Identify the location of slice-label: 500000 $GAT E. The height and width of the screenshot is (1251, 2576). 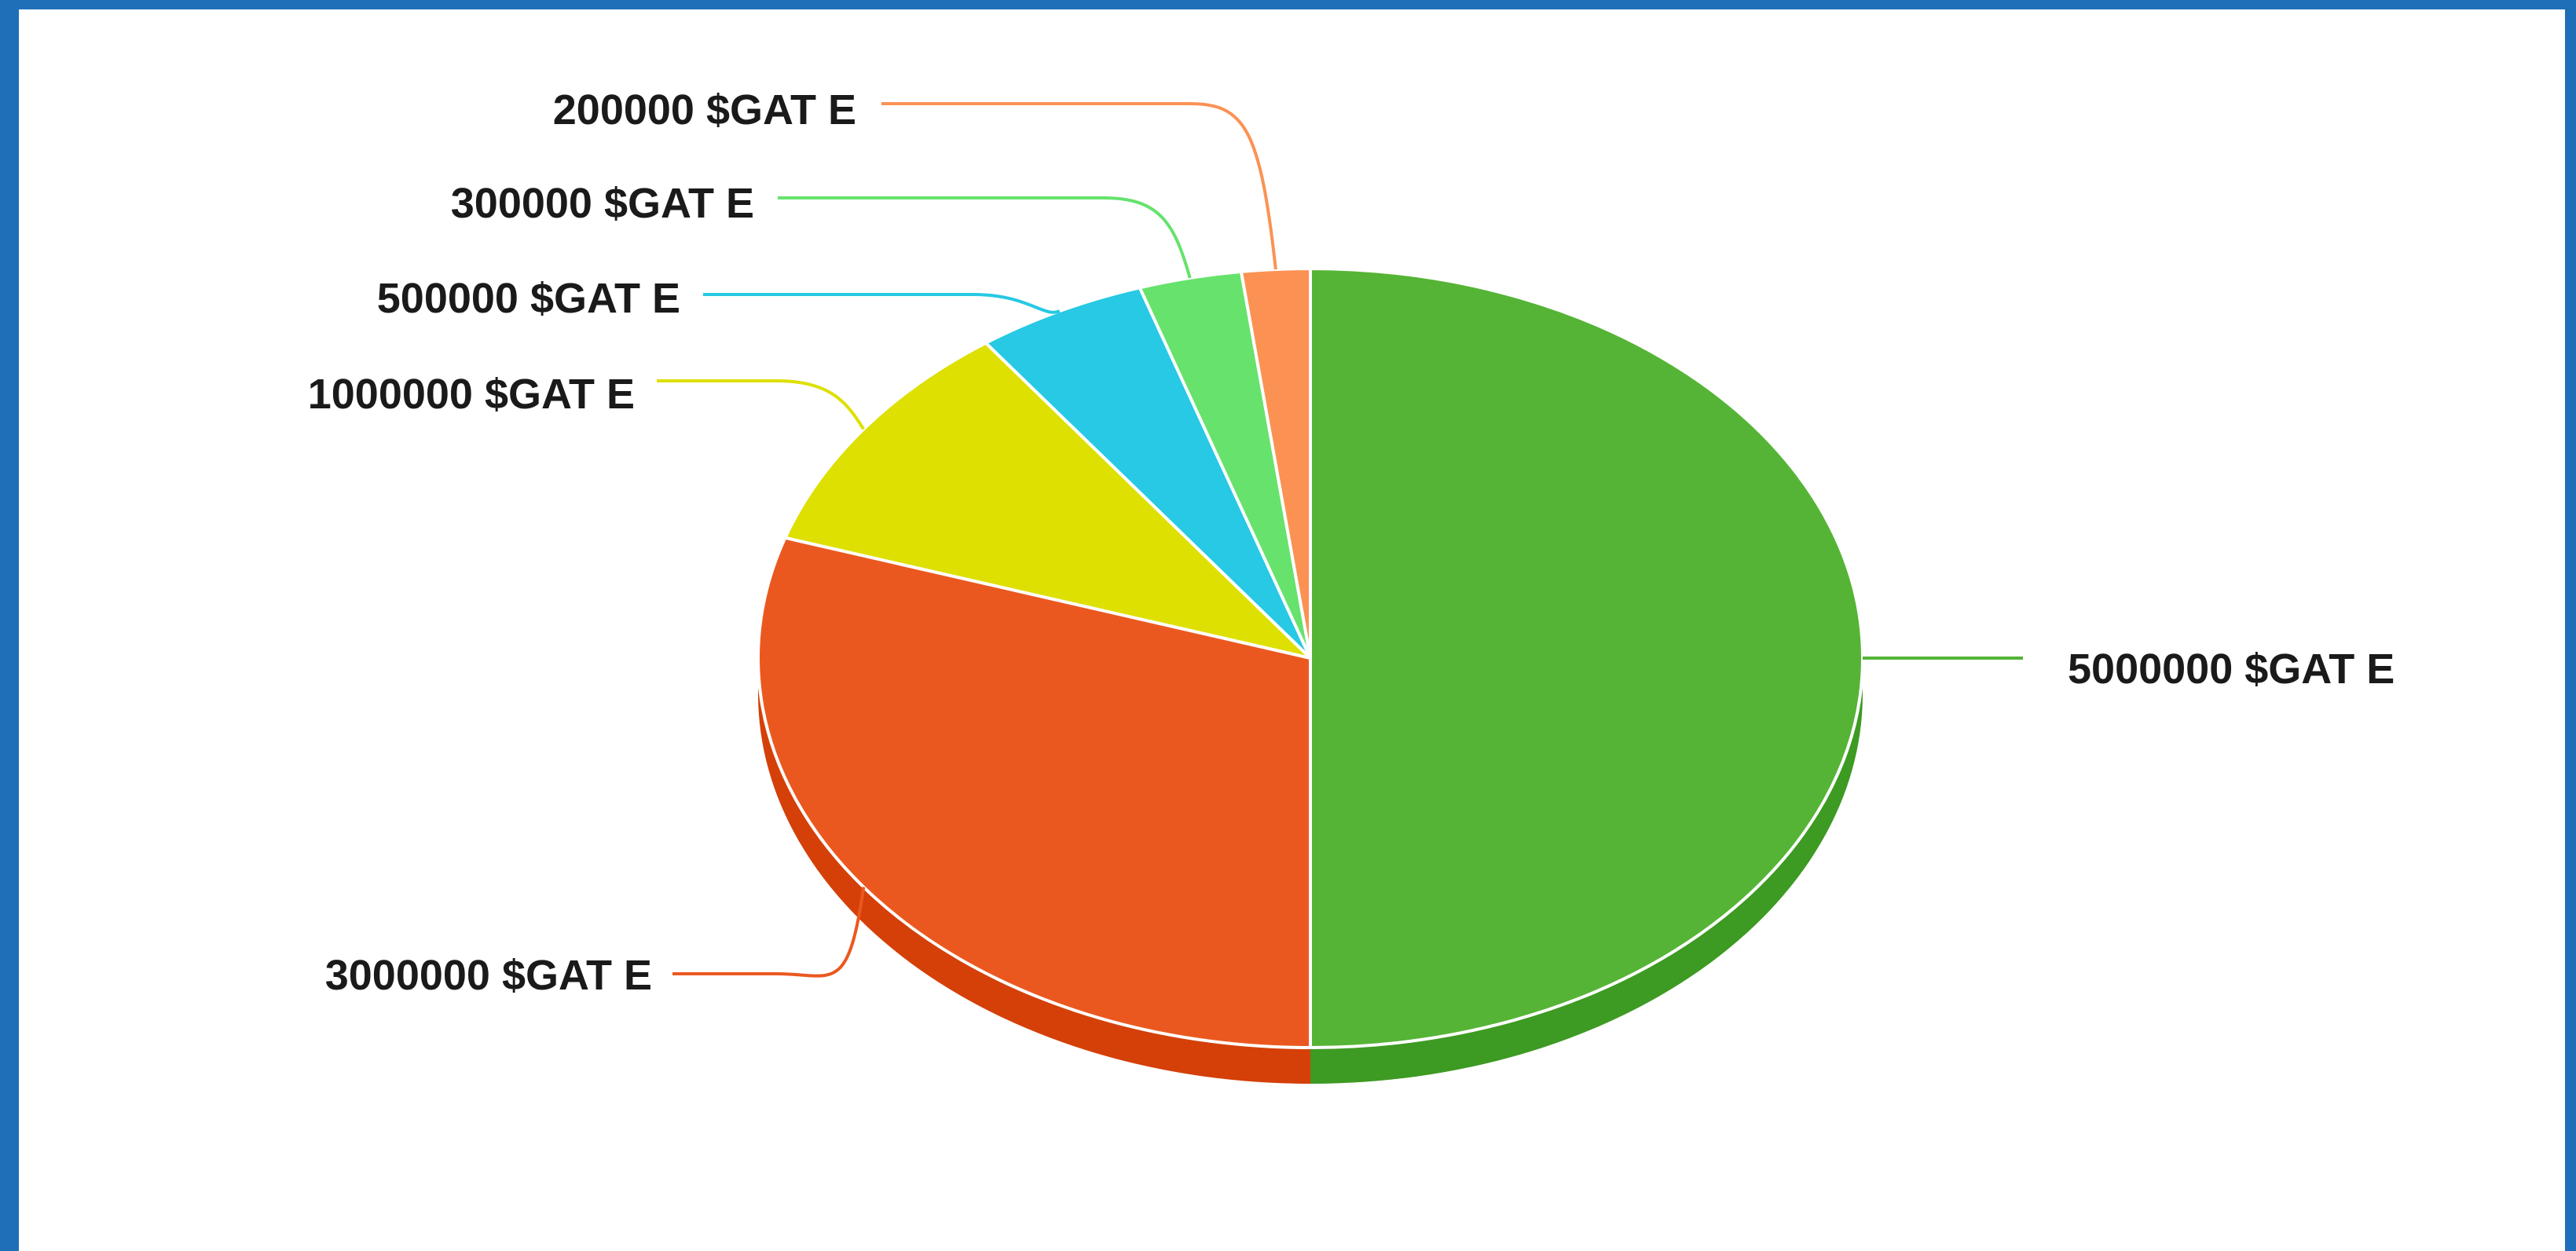
(528, 298).